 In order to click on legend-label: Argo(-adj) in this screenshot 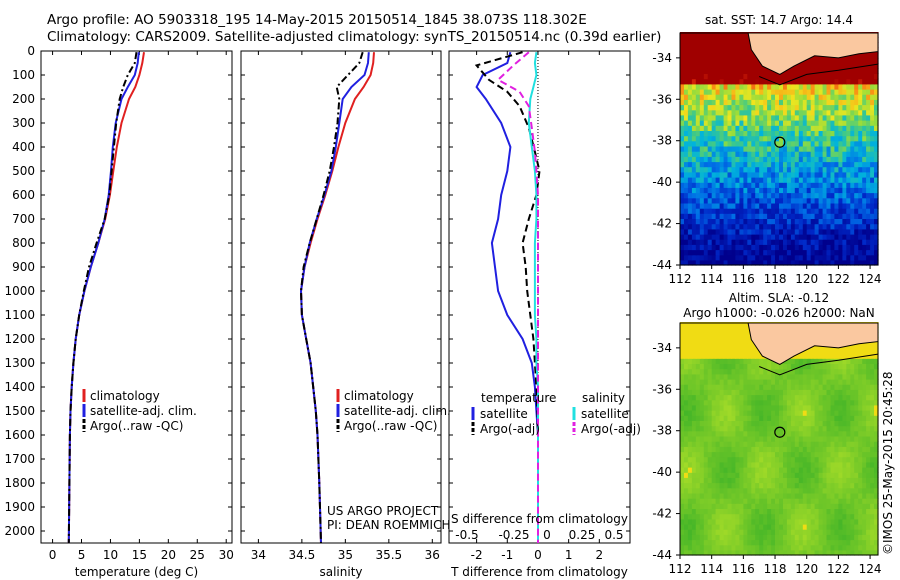, I will do `click(510, 429)`.